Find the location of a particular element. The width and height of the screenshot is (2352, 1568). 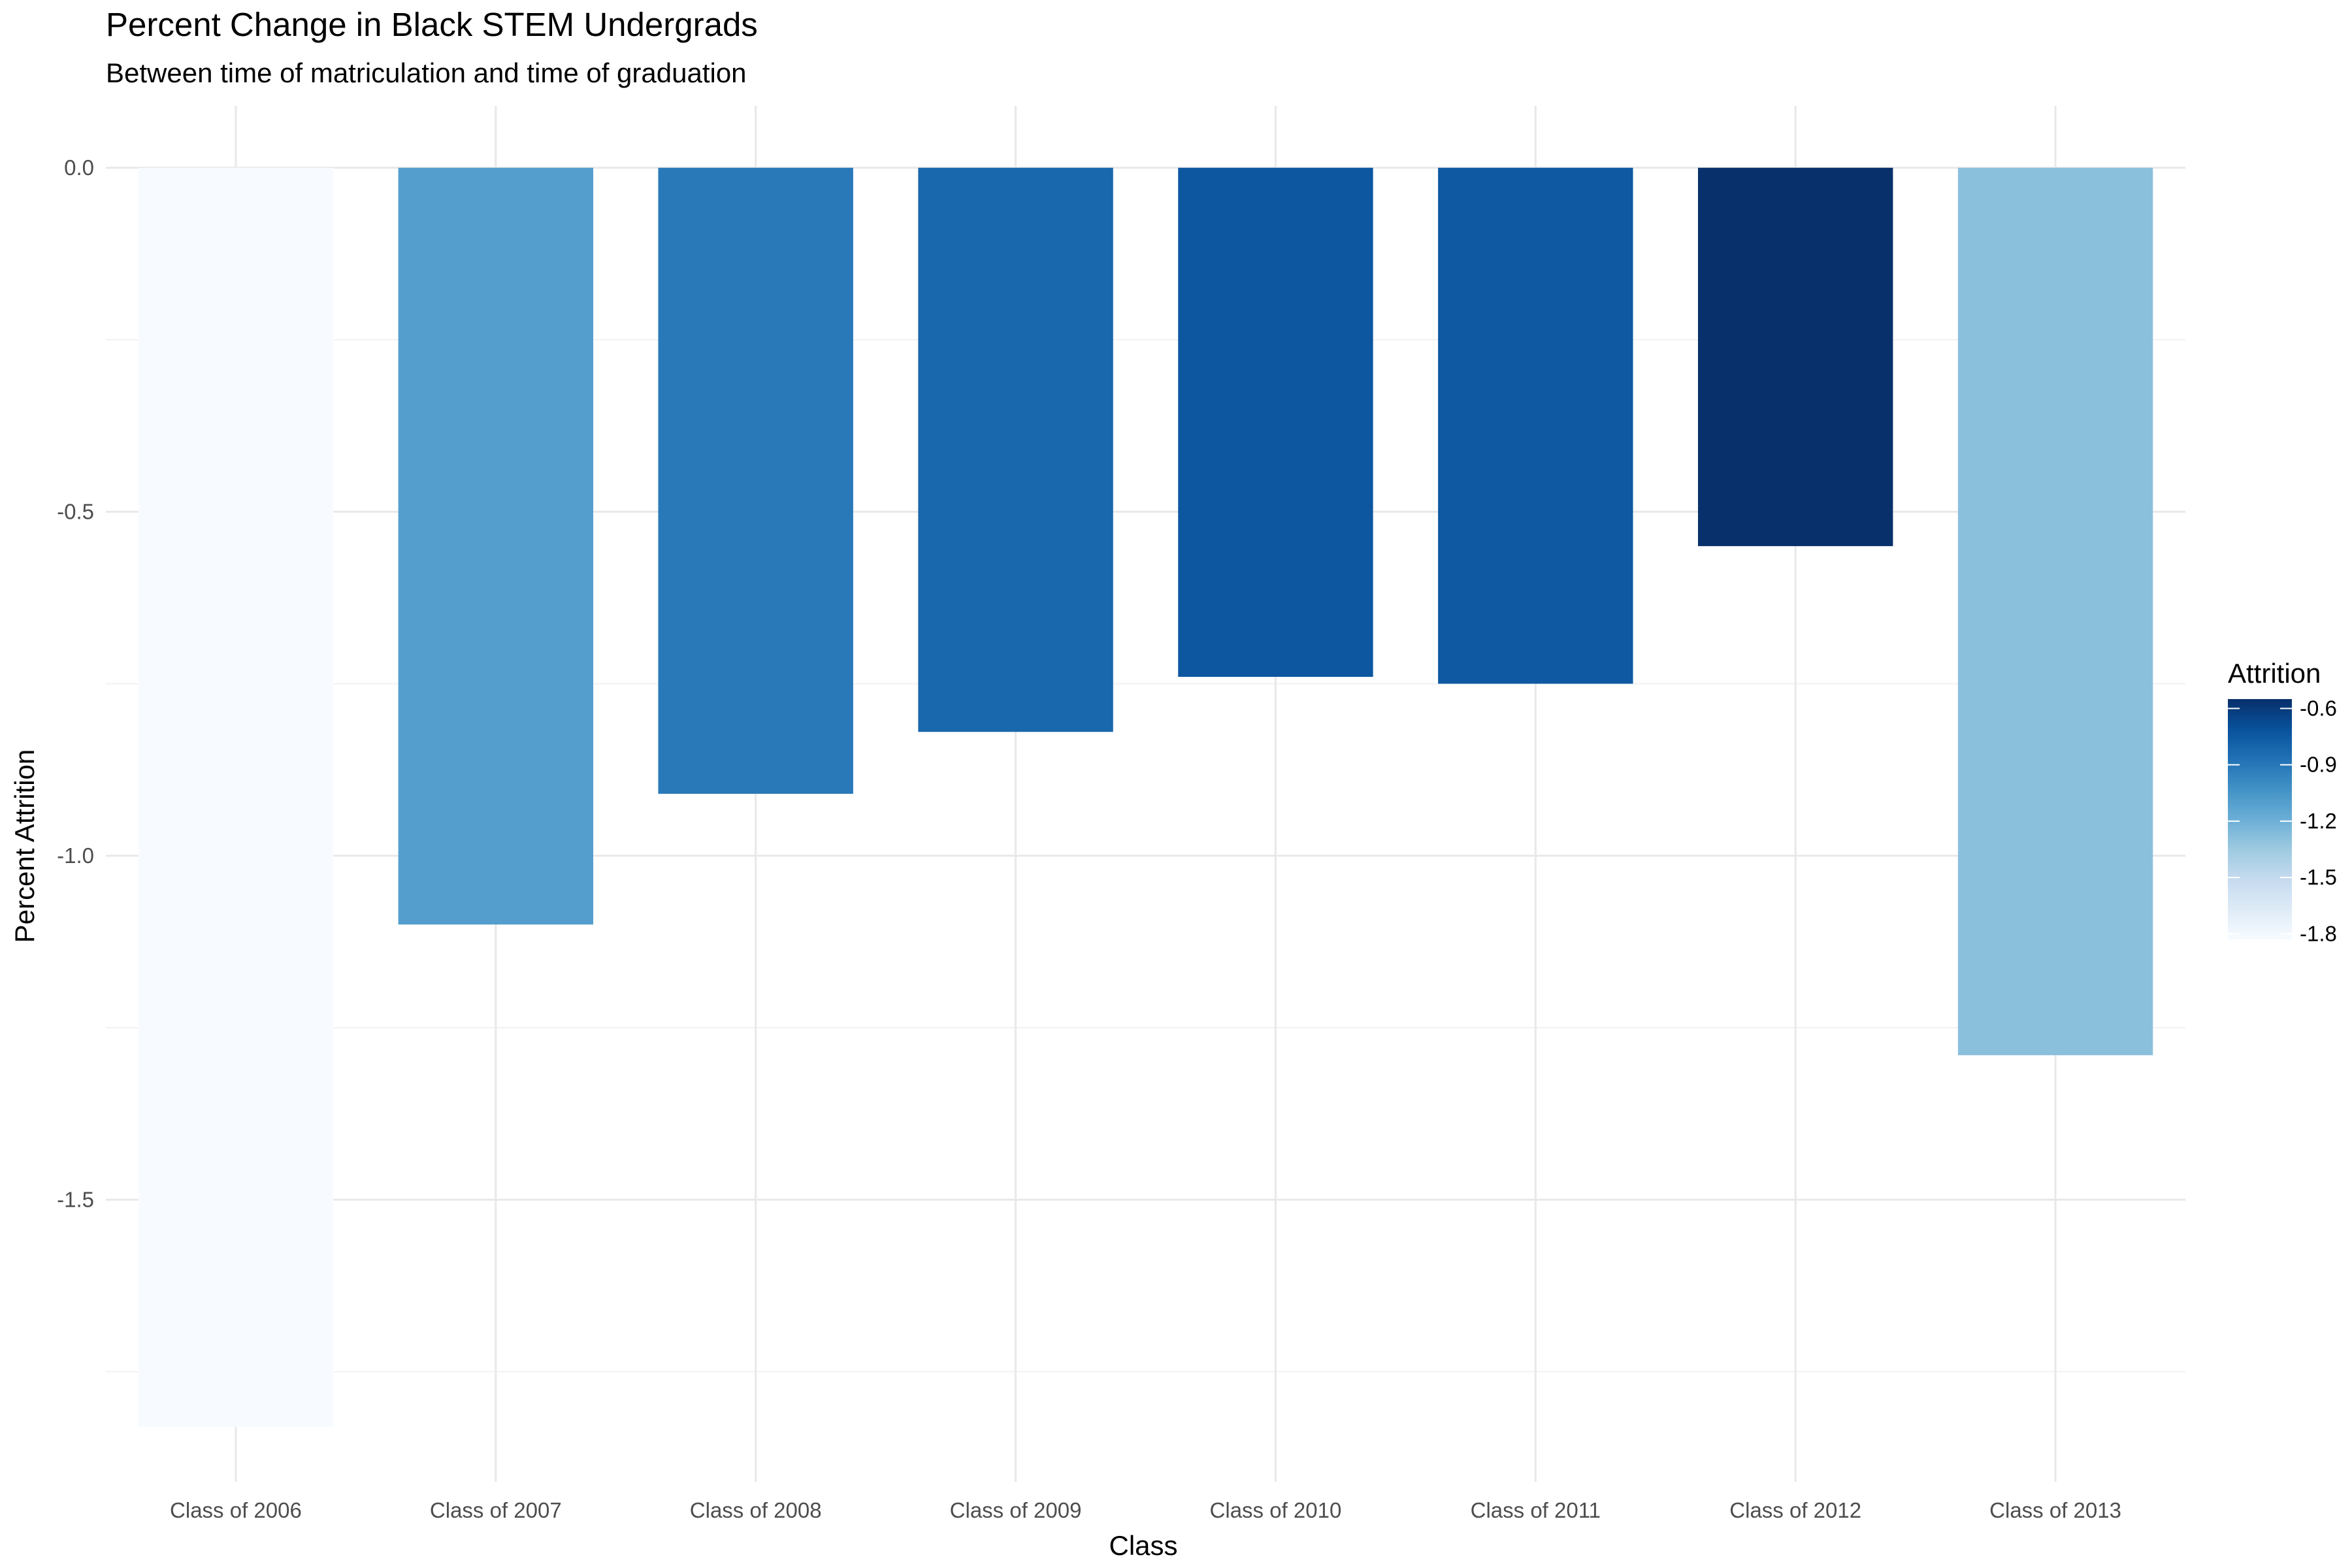

y-tick-label: -0.5 is located at coordinates (75, 511).